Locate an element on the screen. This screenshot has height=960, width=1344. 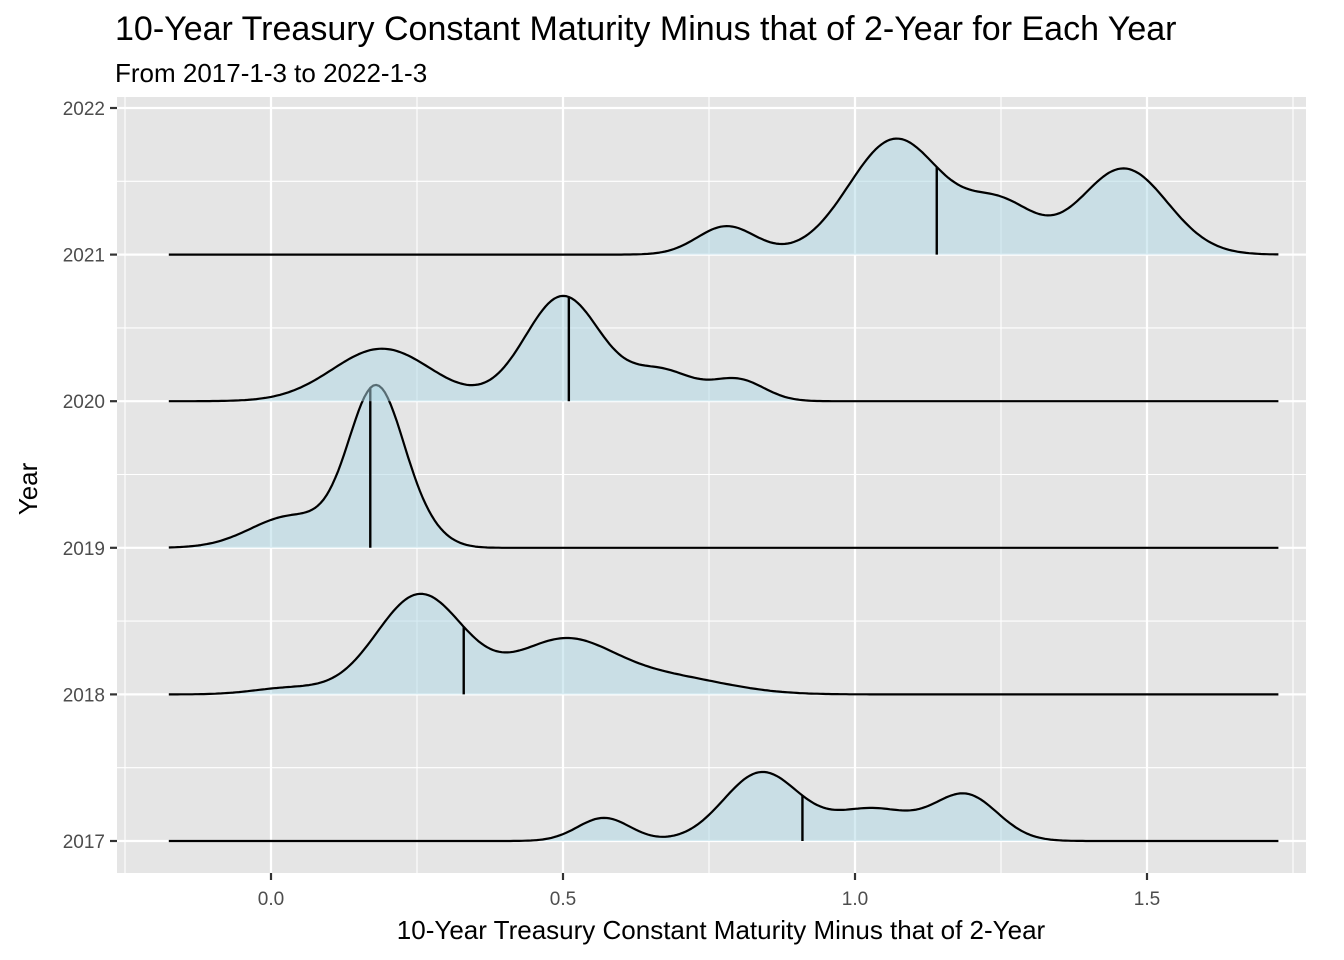
y-axis-title: Year is located at coordinates (28, 488).